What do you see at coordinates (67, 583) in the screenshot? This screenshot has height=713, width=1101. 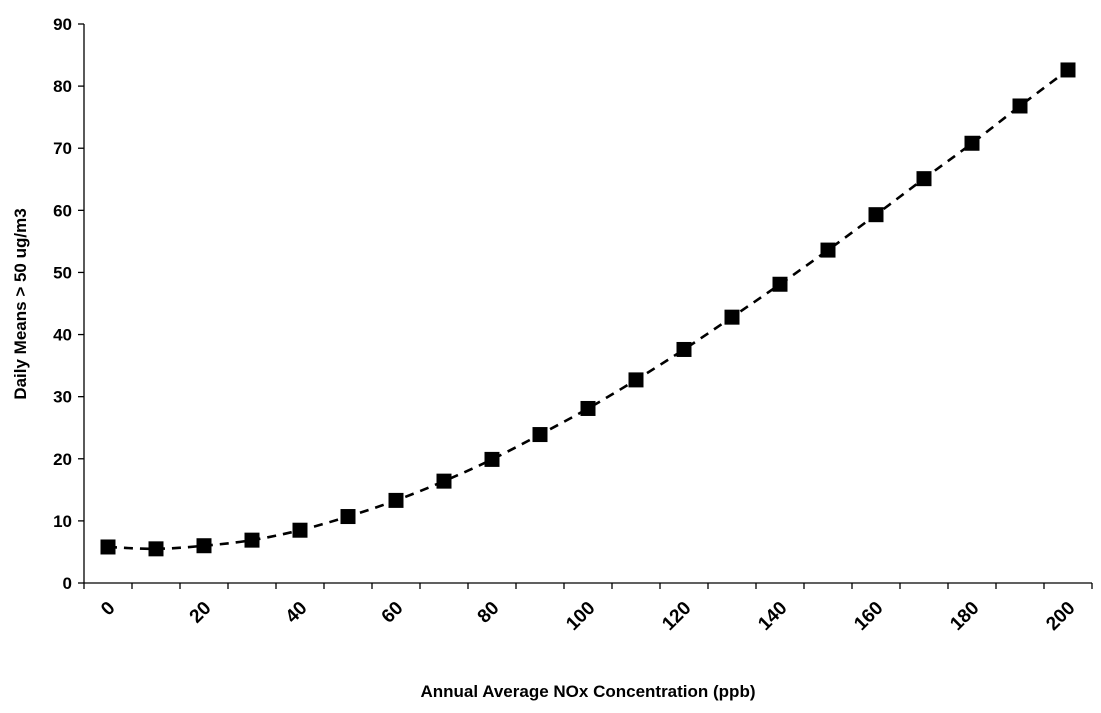 I see `y-tick-label: 0` at bounding box center [67, 583].